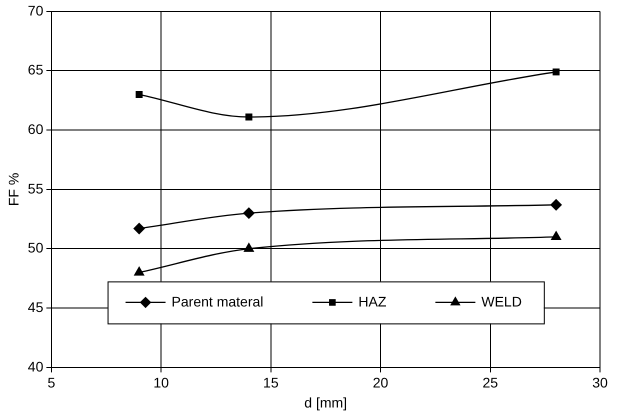 This screenshot has width=622, height=414. Describe the element at coordinates (36, 10) in the screenshot. I see `y-tick-label: 70` at that location.